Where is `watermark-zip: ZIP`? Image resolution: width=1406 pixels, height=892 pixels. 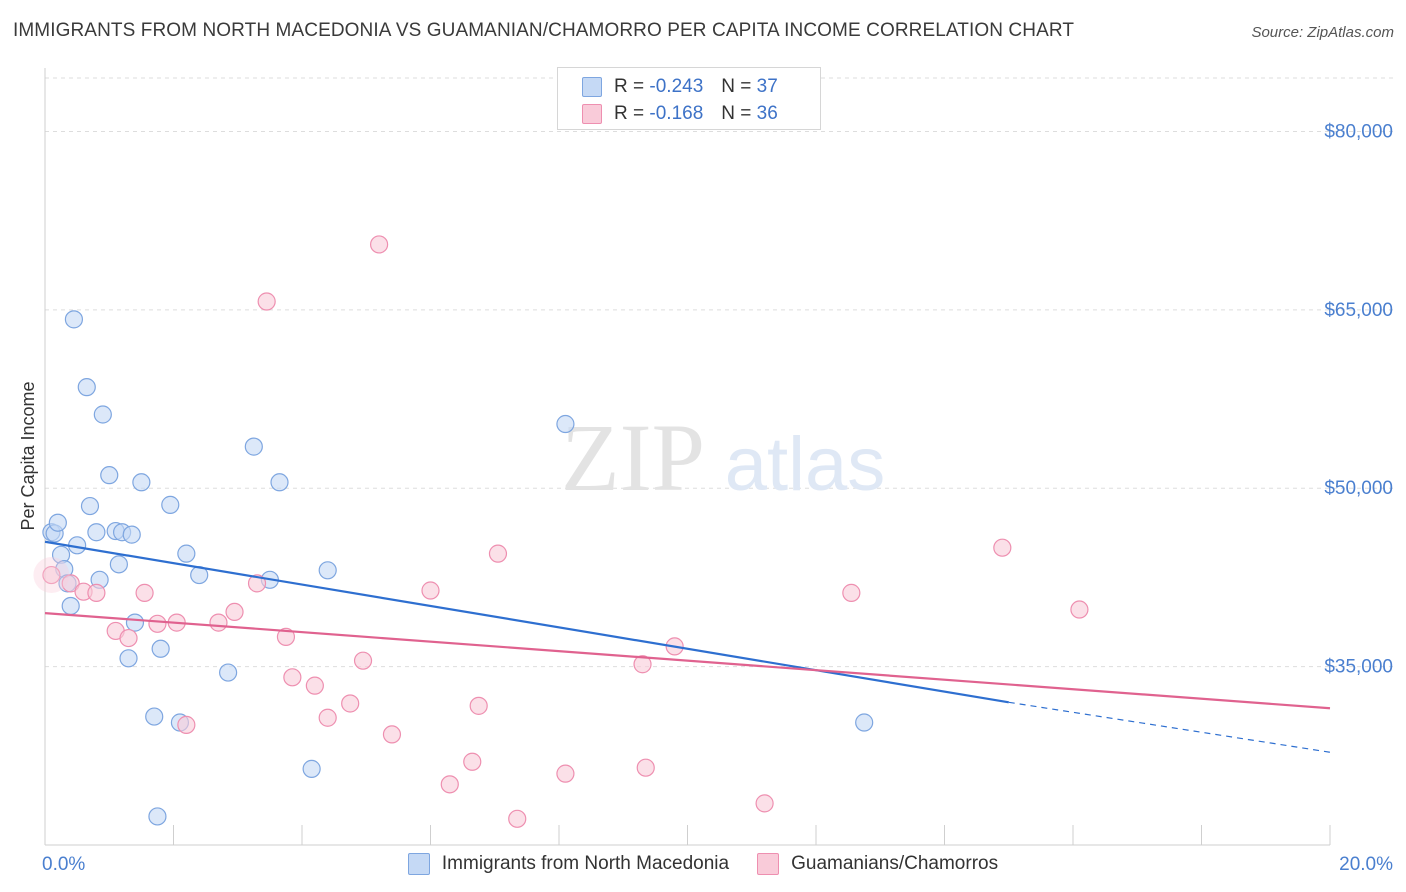
watermark-zip: ZIP is located at coordinates (633, 457).